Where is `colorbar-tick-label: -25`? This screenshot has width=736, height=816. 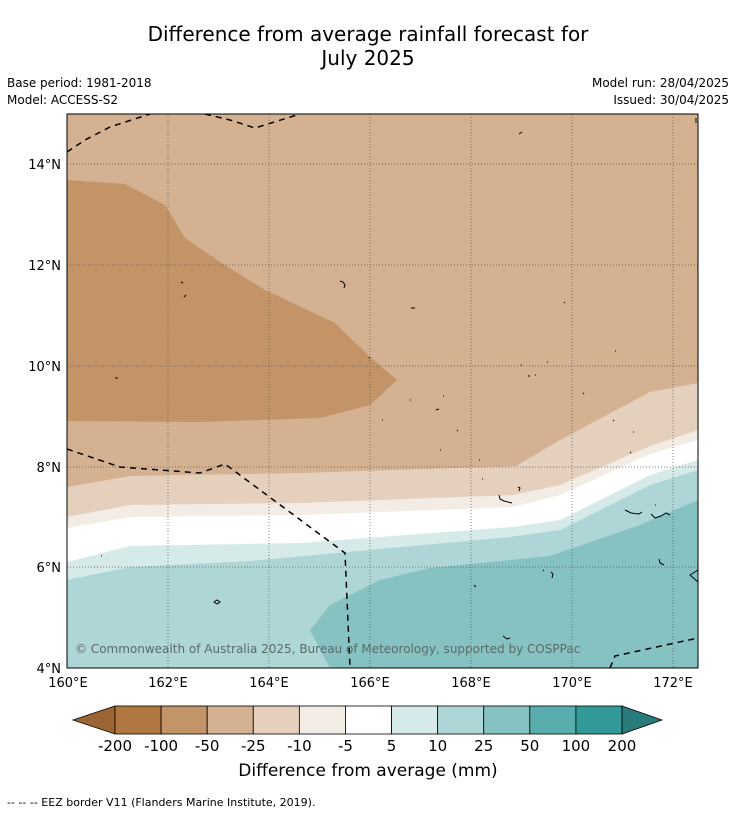 colorbar-tick-label: -25 is located at coordinates (253, 746).